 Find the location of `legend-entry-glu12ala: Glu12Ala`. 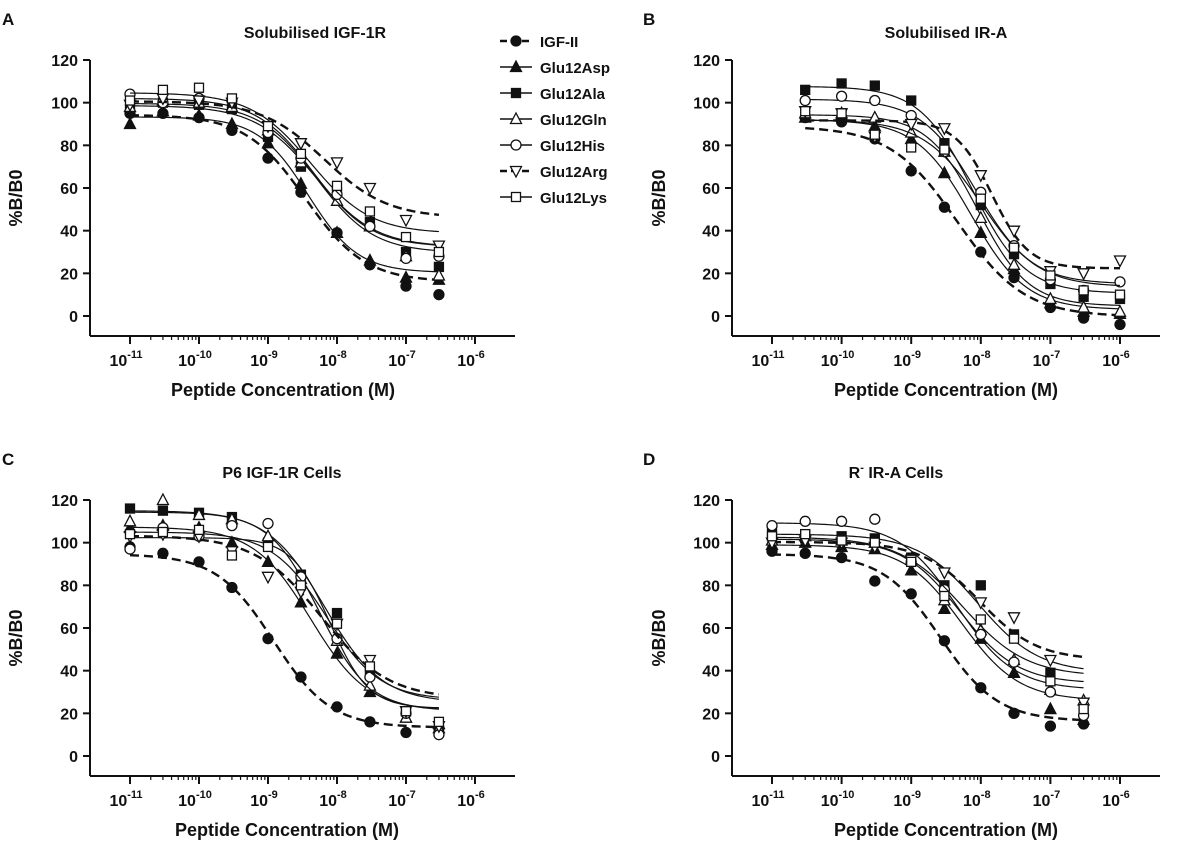

legend-entry-glu12ala: Glu12Ala is located at coordinates (553, 94).